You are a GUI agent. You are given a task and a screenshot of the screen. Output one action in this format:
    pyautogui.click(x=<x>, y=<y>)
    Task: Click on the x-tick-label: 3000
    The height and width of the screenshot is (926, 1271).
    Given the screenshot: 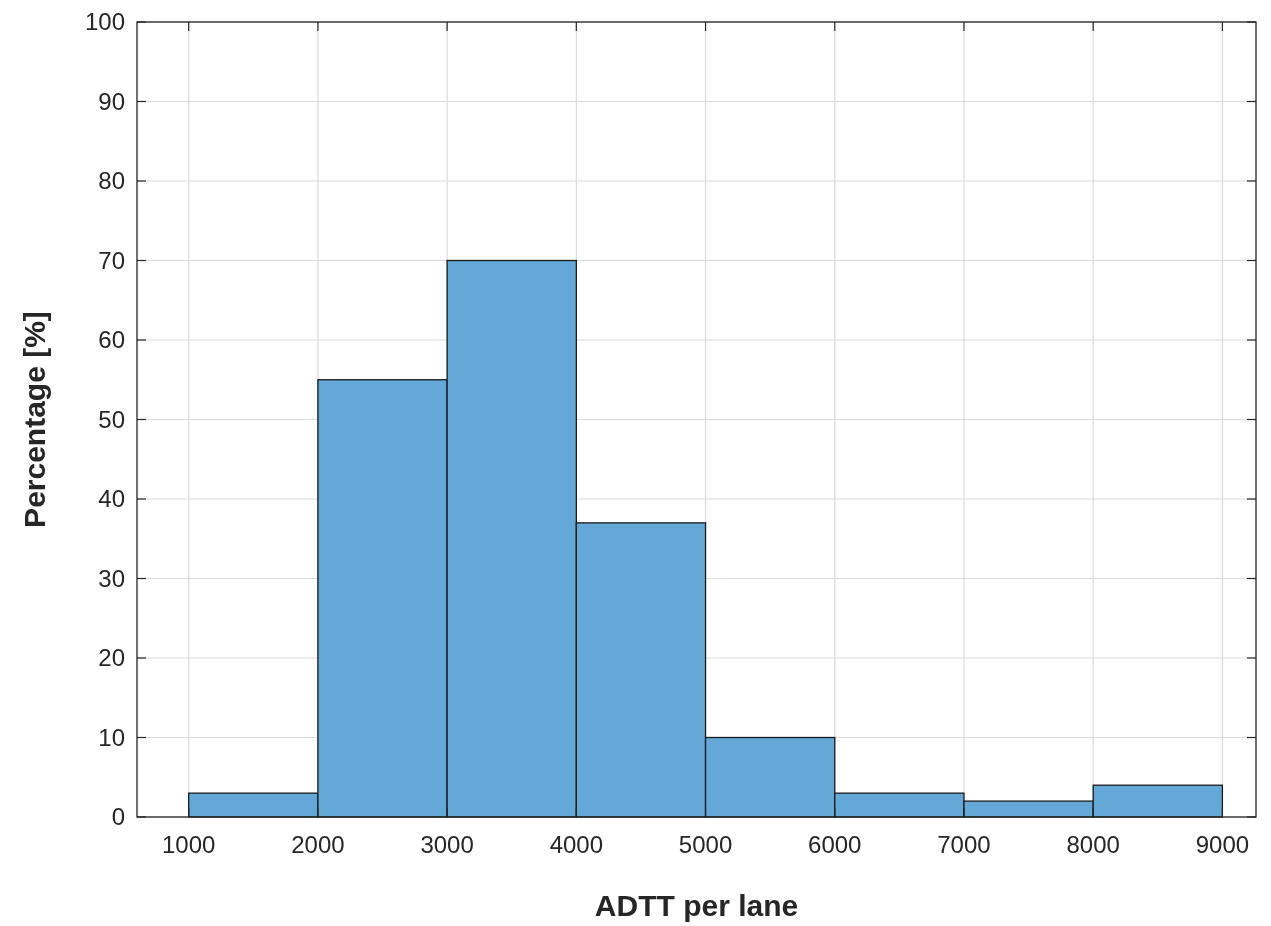 What is the action you would take?
    pyautogui.click(x=447, y=844)
    